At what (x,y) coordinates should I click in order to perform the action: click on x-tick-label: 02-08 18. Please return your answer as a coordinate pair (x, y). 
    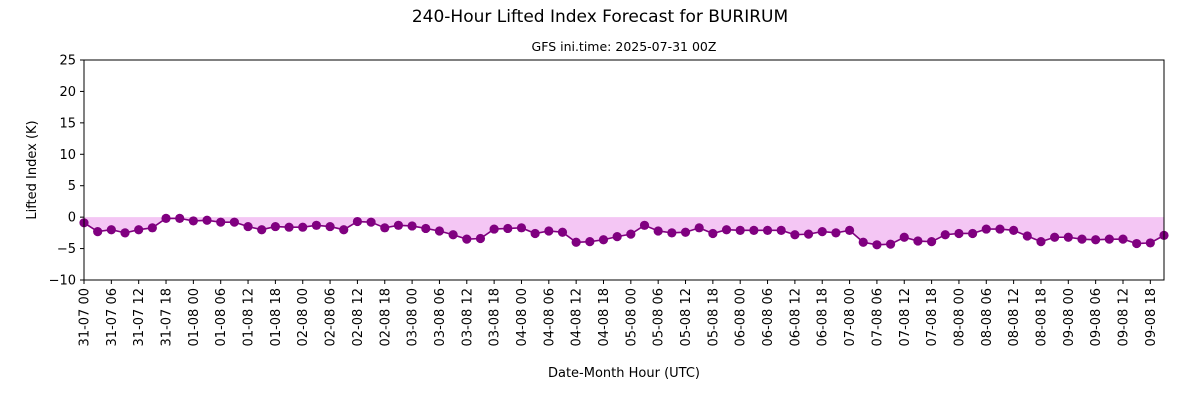
    Looking at the image, I should click on (385, 317).